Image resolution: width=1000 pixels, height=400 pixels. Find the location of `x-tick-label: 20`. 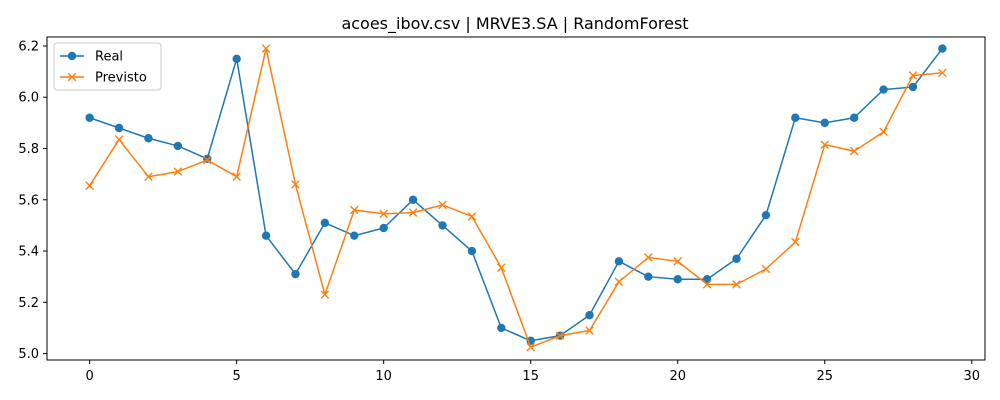

x-tick-label: 20 is located at coordinates (677, 376).